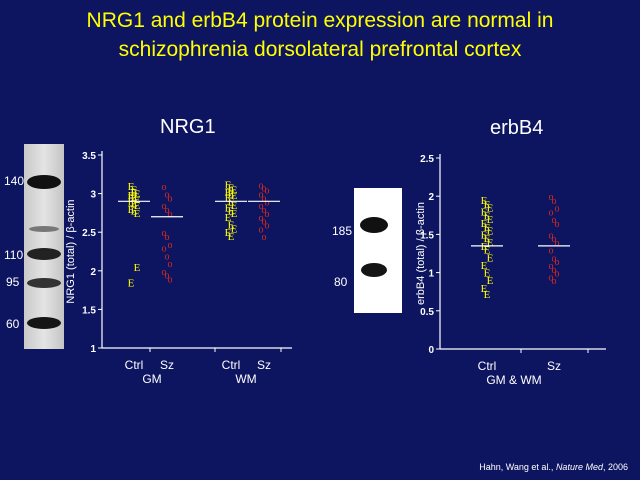 The image size is (640, 480). I want to click on citation: Hahn, Wang et al., Nature Med, 2006, so click(553, 467).